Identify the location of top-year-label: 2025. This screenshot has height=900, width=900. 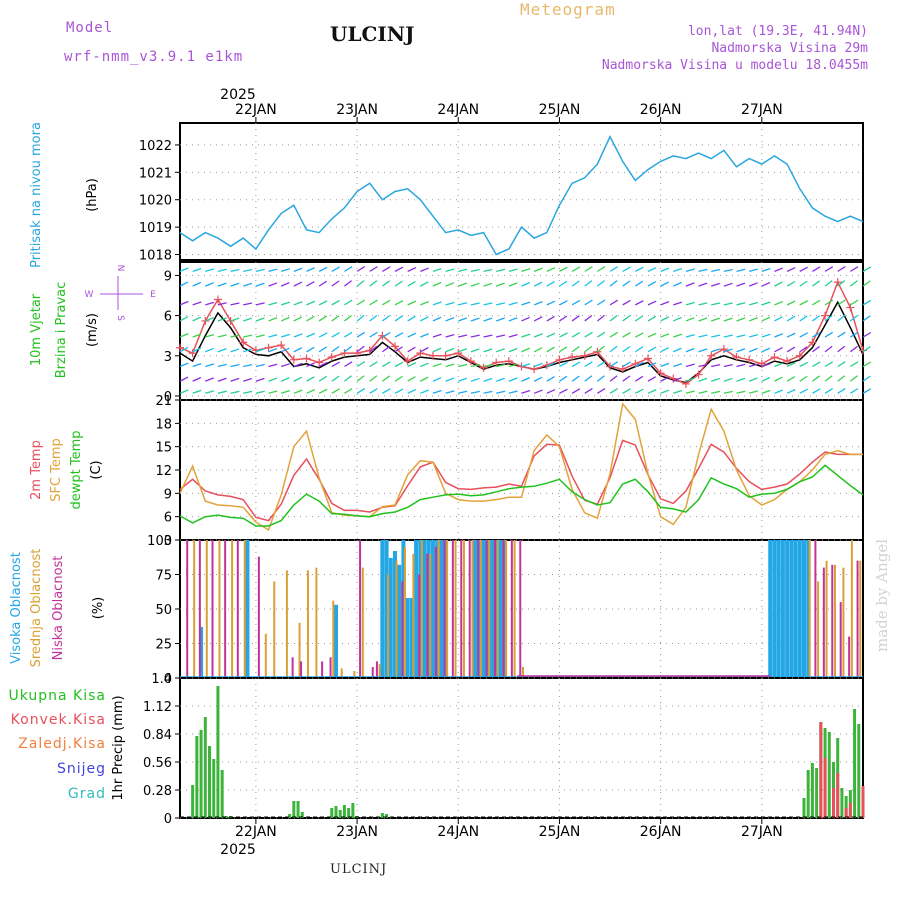
(238, 95).